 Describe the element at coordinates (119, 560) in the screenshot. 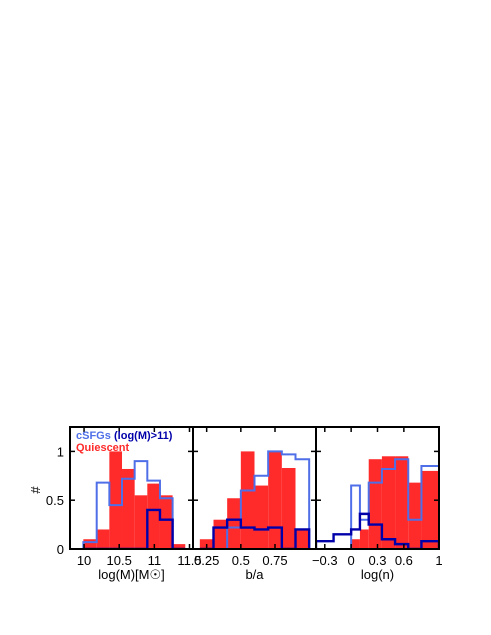

I see `x-tick-label: 10.5` at that location.